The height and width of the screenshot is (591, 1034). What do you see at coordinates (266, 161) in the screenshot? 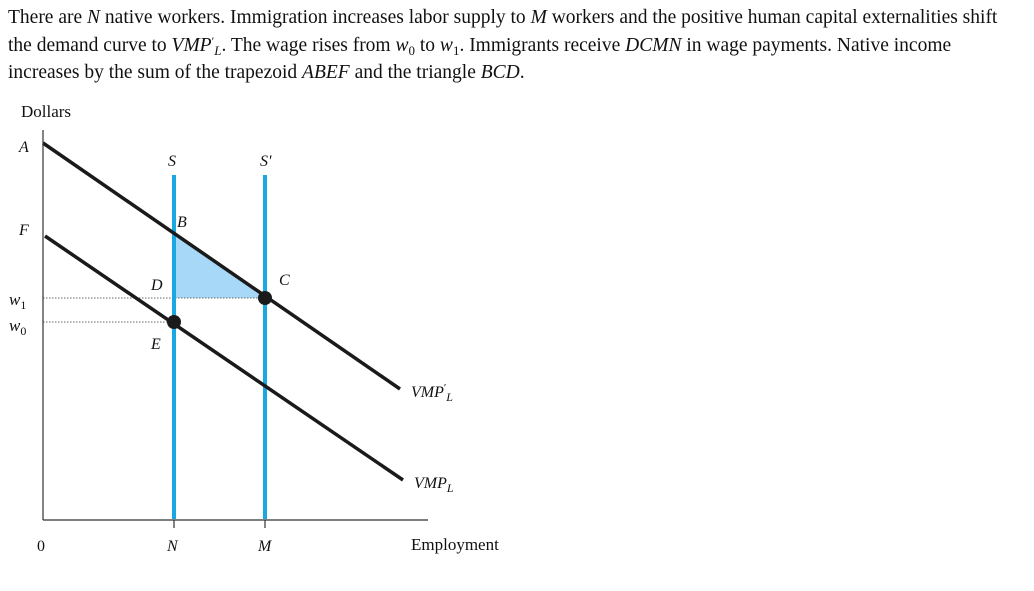
I see `supply-label-s-prime: S'` at bounding box center [266, 161].